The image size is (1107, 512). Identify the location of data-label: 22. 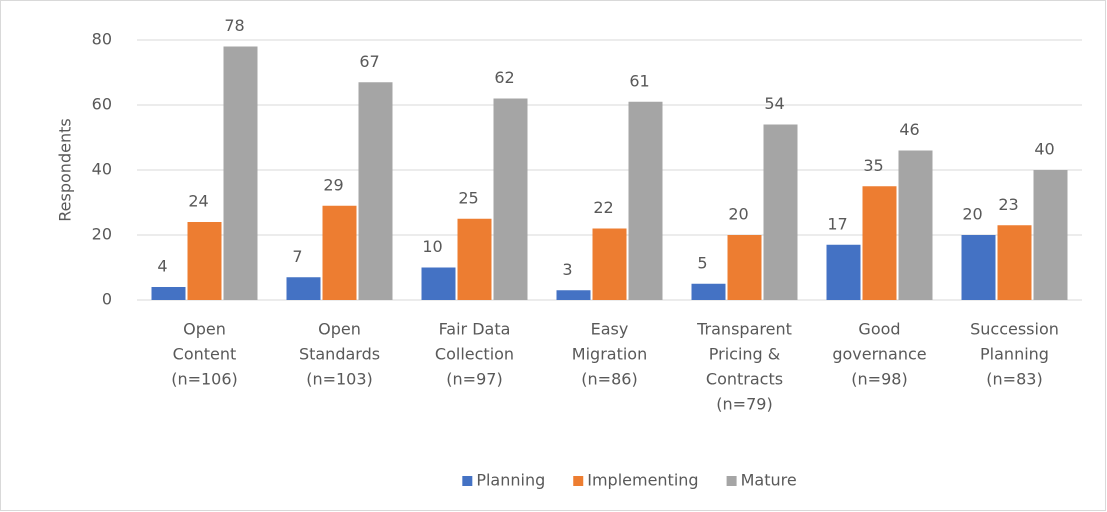
(603, 207).